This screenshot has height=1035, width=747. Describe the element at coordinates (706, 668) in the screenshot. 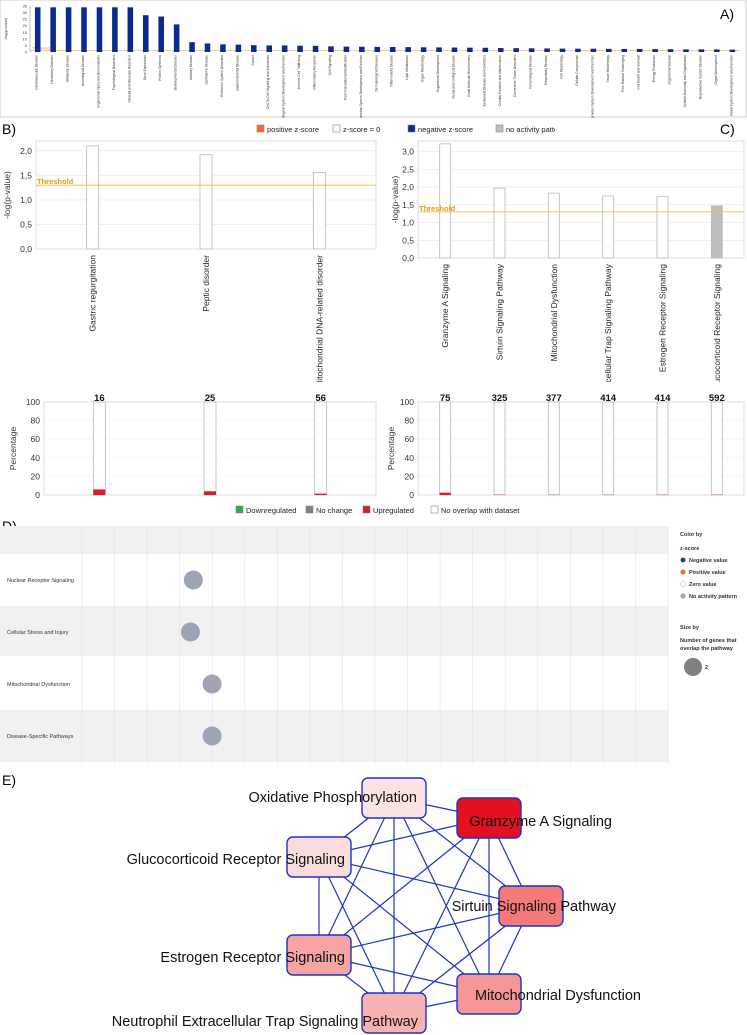

I see `legend-size-value: 2` at that location.